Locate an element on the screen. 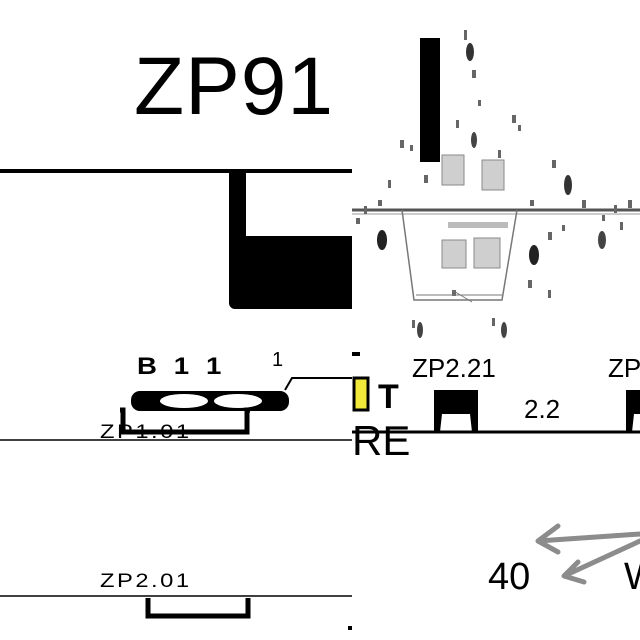 The image size is (640, 640). connector-wire is located at coordinates (318, 384).